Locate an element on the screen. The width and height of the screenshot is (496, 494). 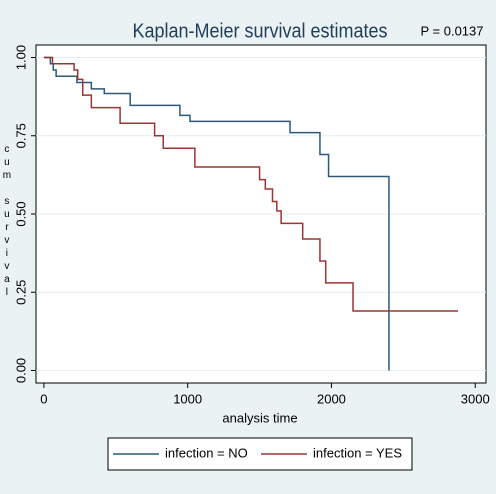
legend-label: infection = NO is located at coordinates (206, 452).